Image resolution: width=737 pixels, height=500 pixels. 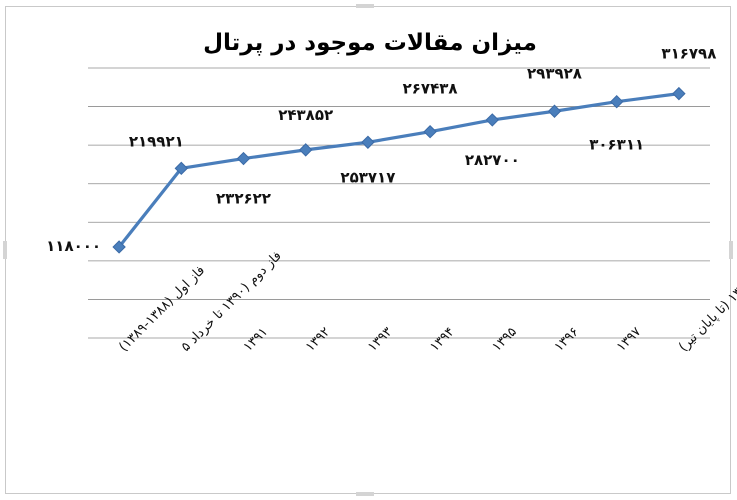 I want to click on x-tick-label: ۱۳۹۵, so click(x=505, y=339).